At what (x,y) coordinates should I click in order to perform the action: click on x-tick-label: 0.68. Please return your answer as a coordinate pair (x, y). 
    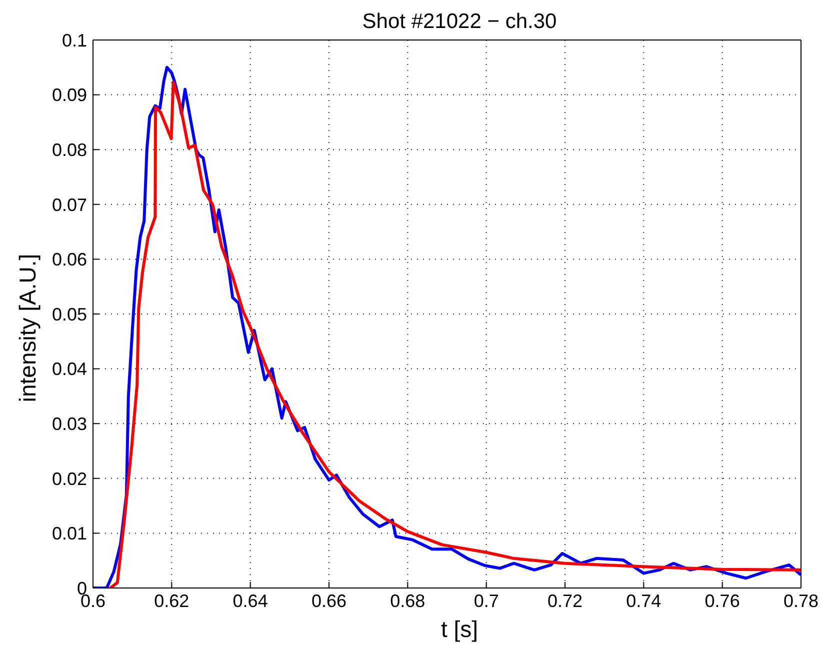
    Looking at the image, I should click on (408, 600).